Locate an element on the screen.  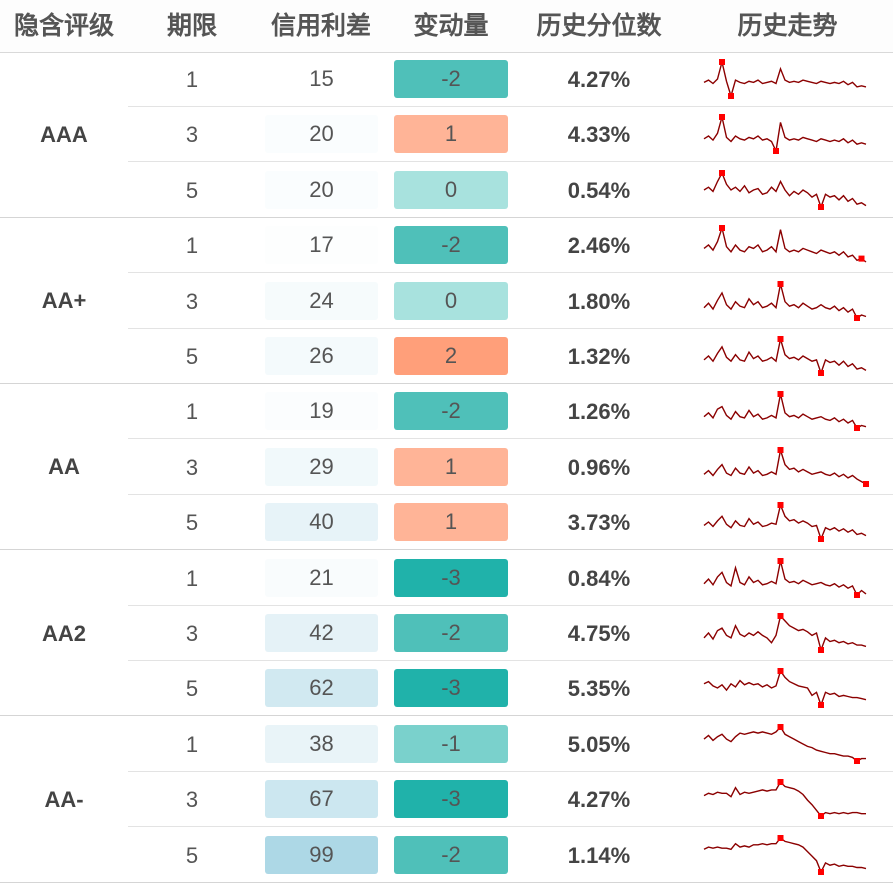
table-row: 5 26 2 1.32% is located at coordinates (446, 356).